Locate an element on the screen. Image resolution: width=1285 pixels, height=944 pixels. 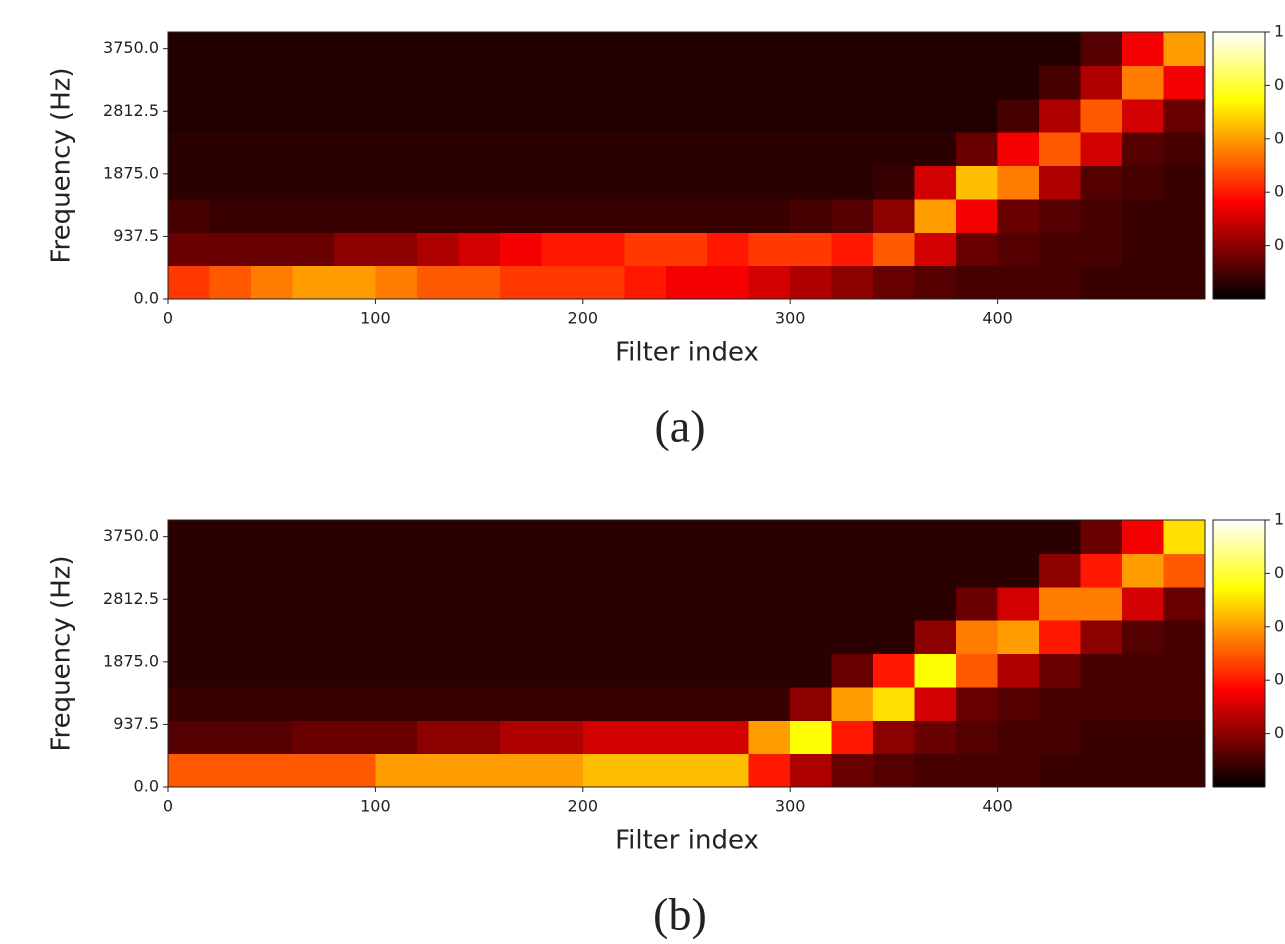
x-tick-label: 300 is located at coordinates (790, 806).